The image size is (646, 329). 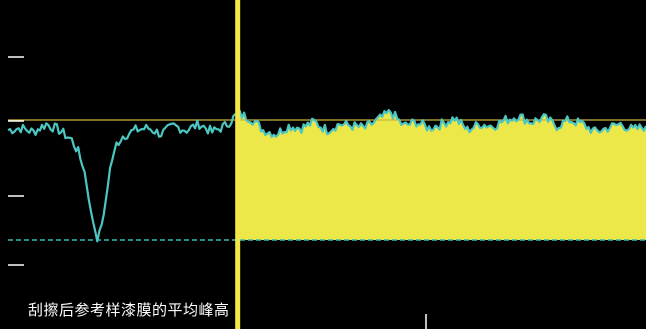 I want to click on caption: 刮擦后参考样漆膜的平均峰高, so click(x=129, y=310).